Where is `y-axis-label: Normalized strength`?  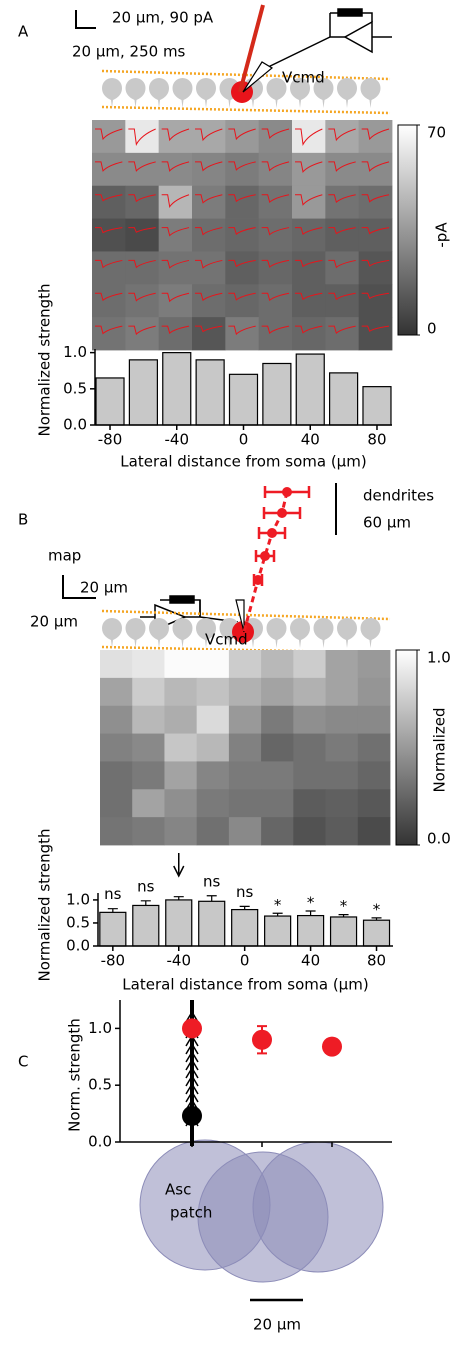 y-axis-label: Normalized strength is located at coordinates (45, 359).